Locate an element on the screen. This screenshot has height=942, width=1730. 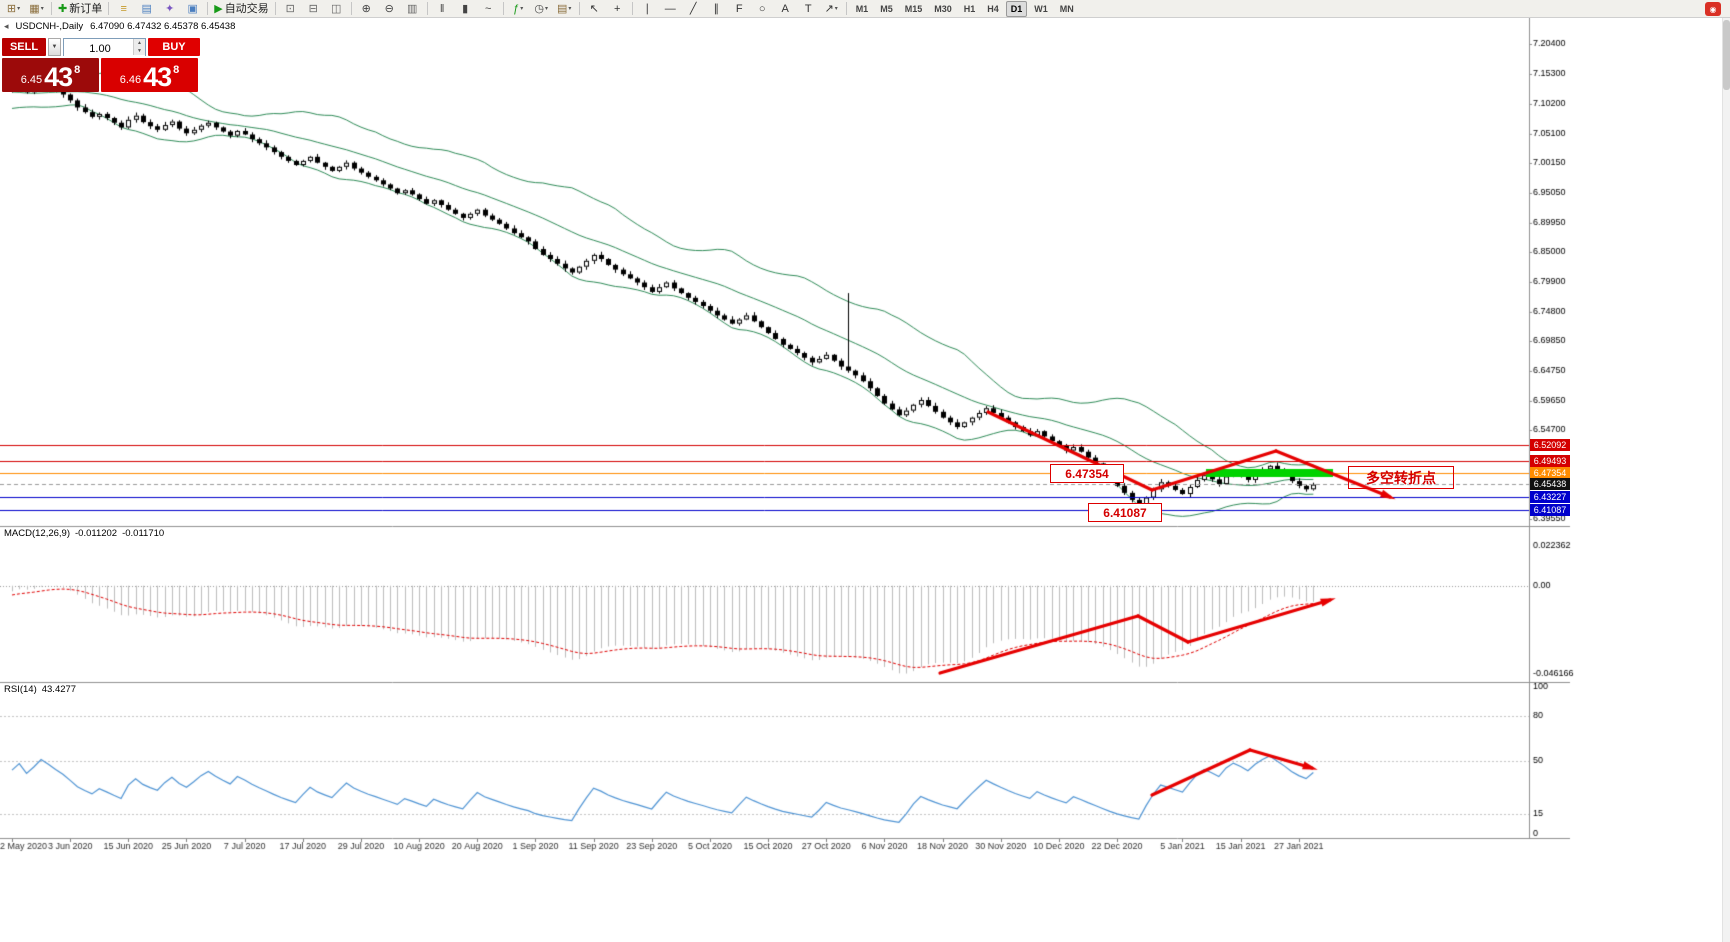
new-order-button: ✚ 新订单 is located at coordinates (80, 9).